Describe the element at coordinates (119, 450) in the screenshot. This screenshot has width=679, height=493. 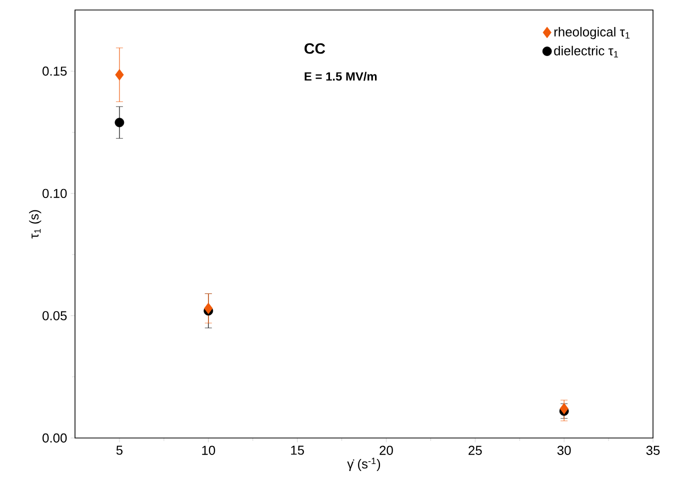
I see `x-tick-label: 5` at that location.